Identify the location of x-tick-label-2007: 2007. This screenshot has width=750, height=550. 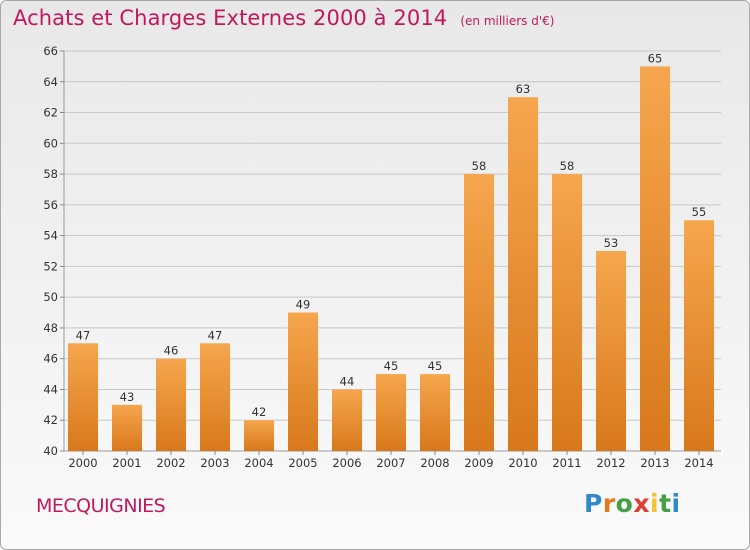
(390, 463).